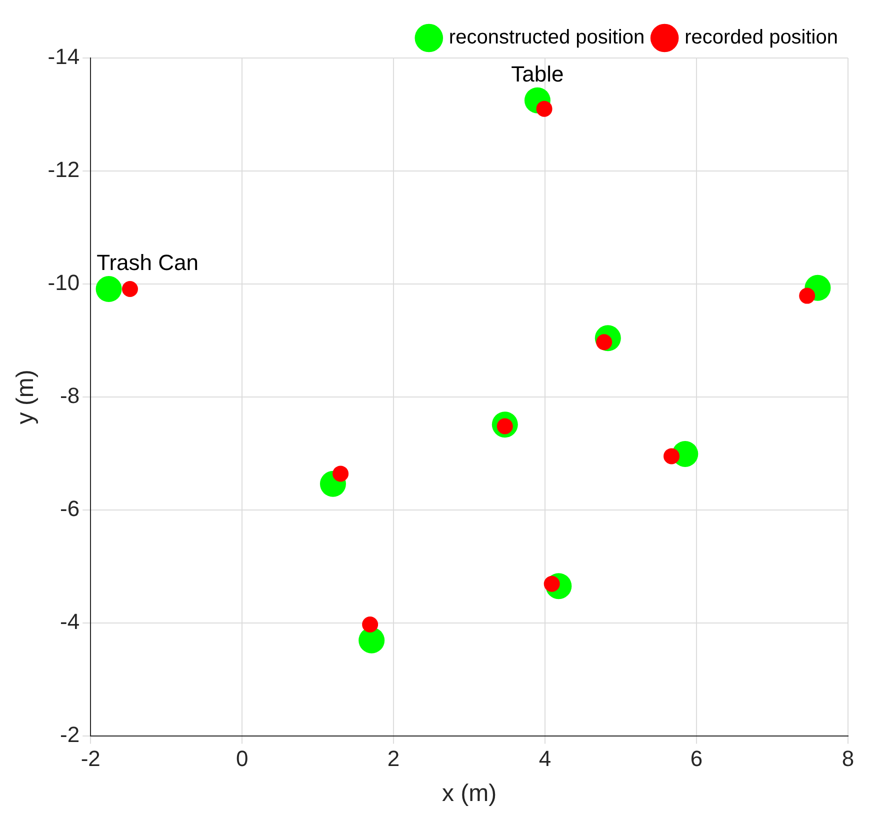 This screenshot has width=881, height=828. Describe the element at coordinates (70, 734) in the screenshot. I see `y-tick-label: -2` at that location.